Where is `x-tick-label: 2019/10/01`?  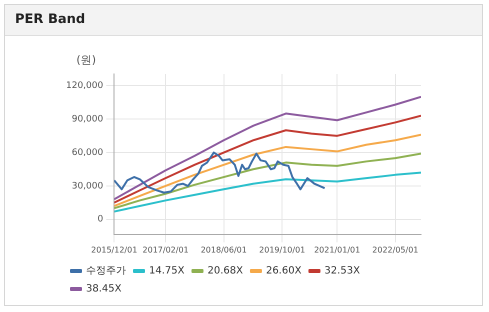 x-tick-label: 2019/10/01 is located at coordinates (282, 249).